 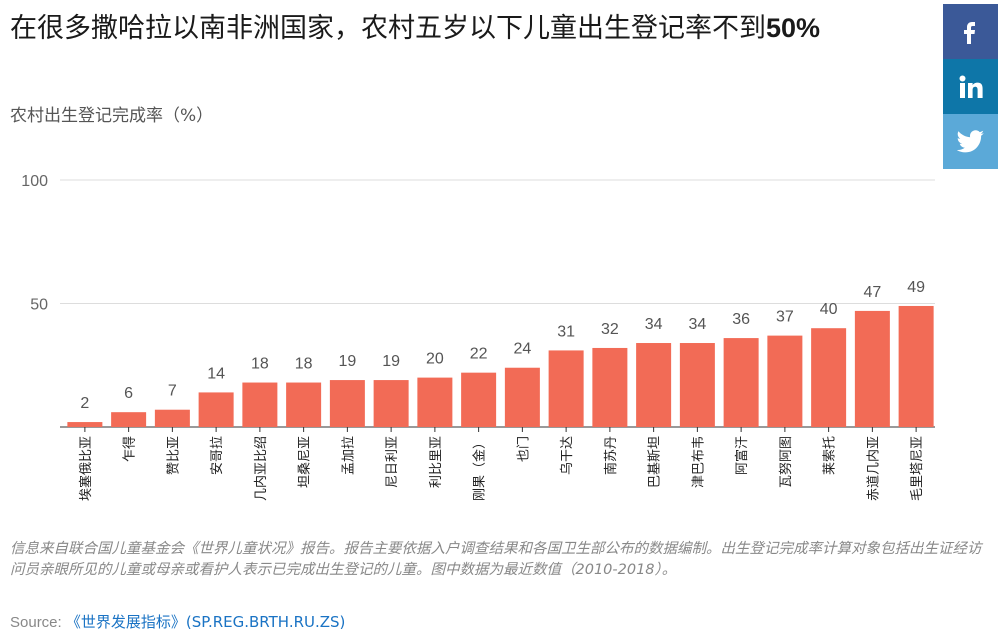 What do you see at coordinates (128, 393) in the screenshot?
I see `data-label: 6` at bounding box center [128, 393].